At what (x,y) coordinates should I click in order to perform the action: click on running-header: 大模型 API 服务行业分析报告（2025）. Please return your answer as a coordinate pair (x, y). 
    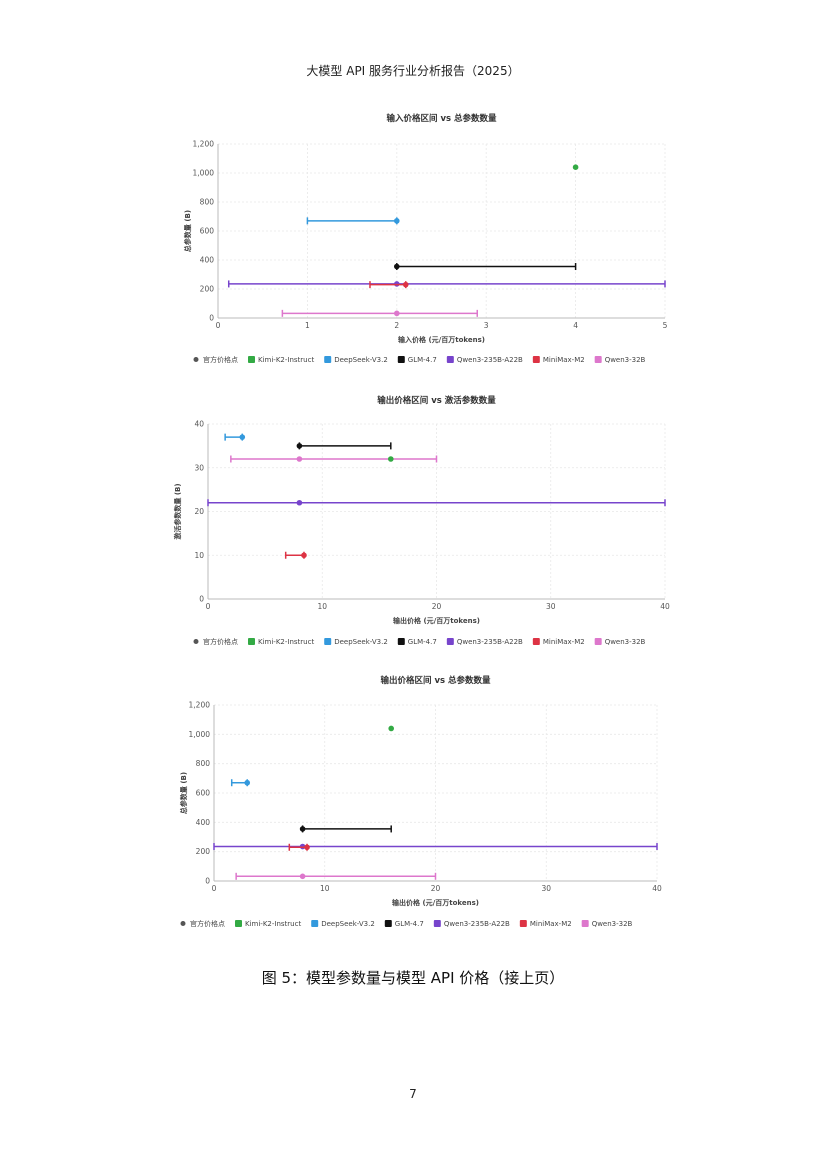
    Looking at the image, I should click on (413, 71).